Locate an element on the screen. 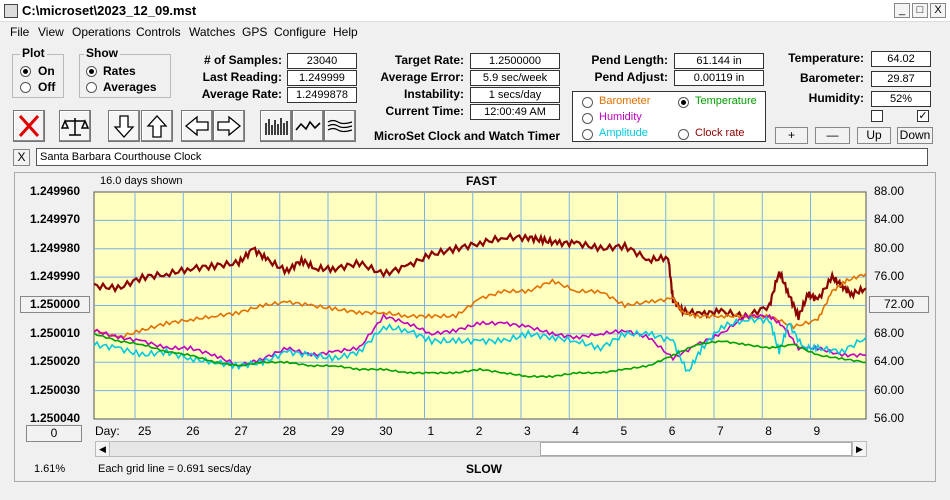  scroll-right-arrow: ▶ is located at coordinates (859, 449).